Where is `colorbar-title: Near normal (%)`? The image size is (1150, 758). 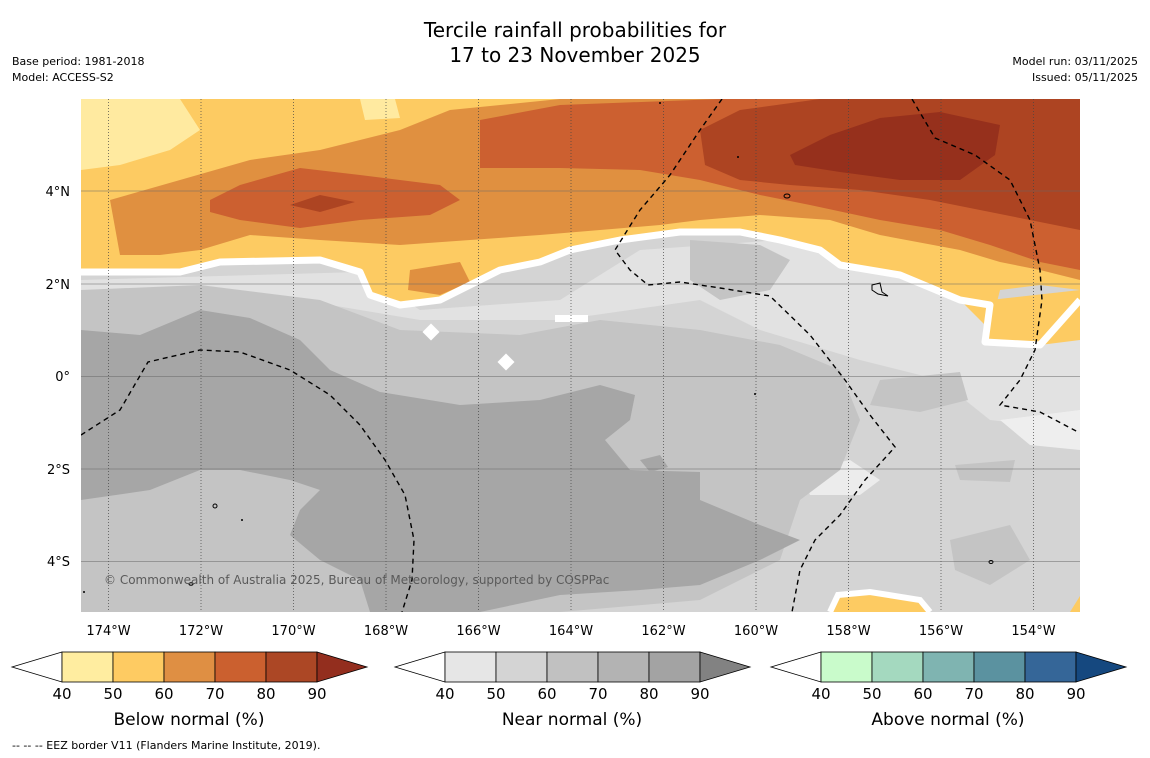 colorbar-title: Near normal (%) is located at coordinates (572, 720).